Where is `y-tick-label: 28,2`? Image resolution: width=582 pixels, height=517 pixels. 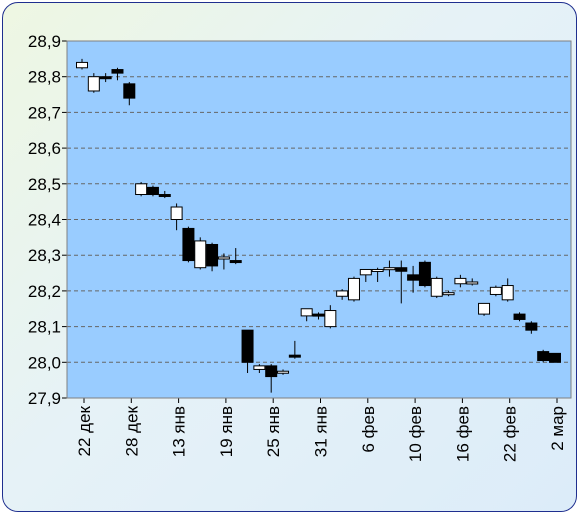
y-tick-label: 28,2 is located at coordinates (44, 291).